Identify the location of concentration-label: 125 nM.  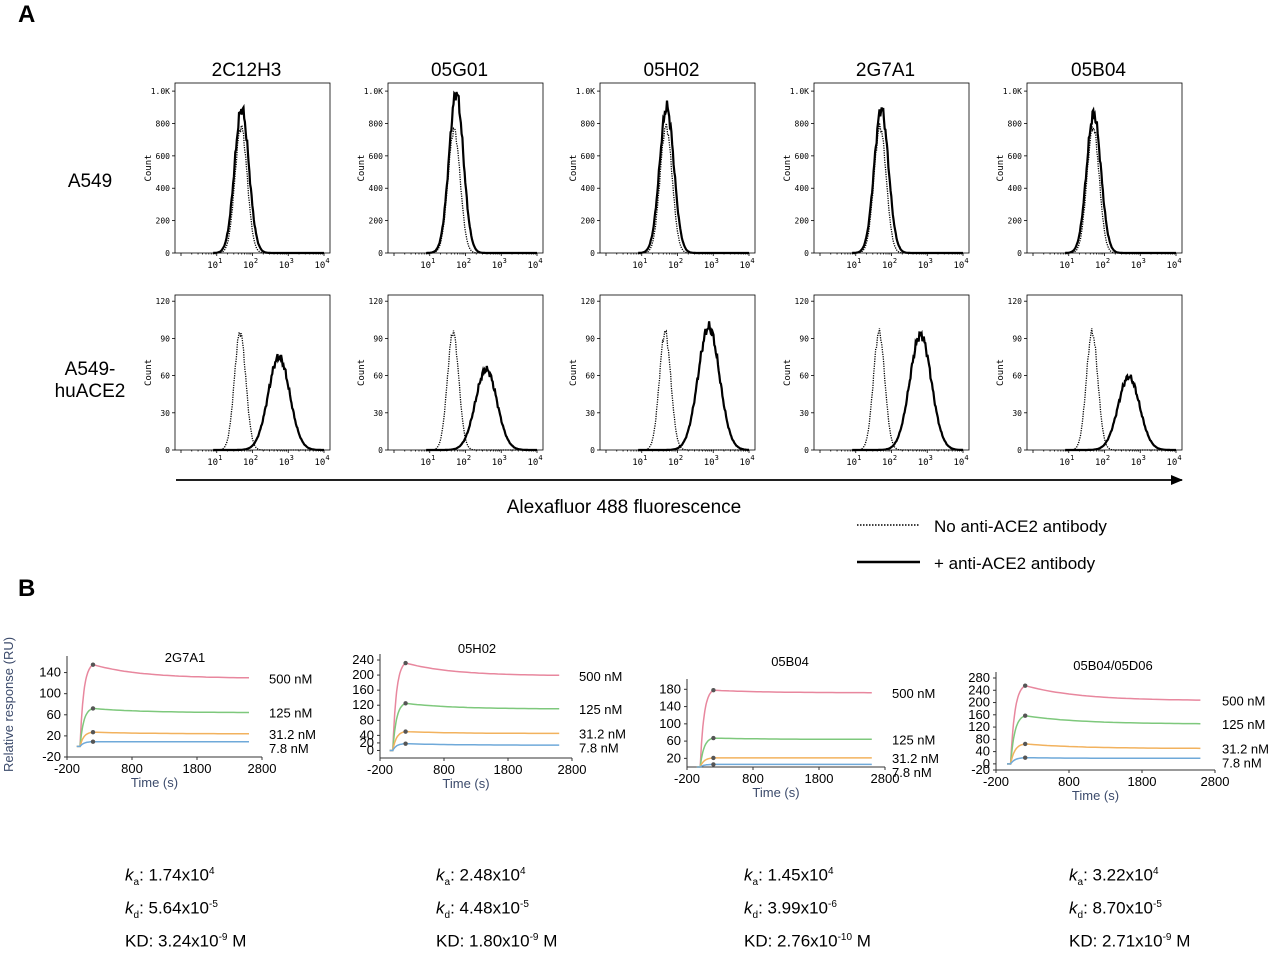
(290, 713).